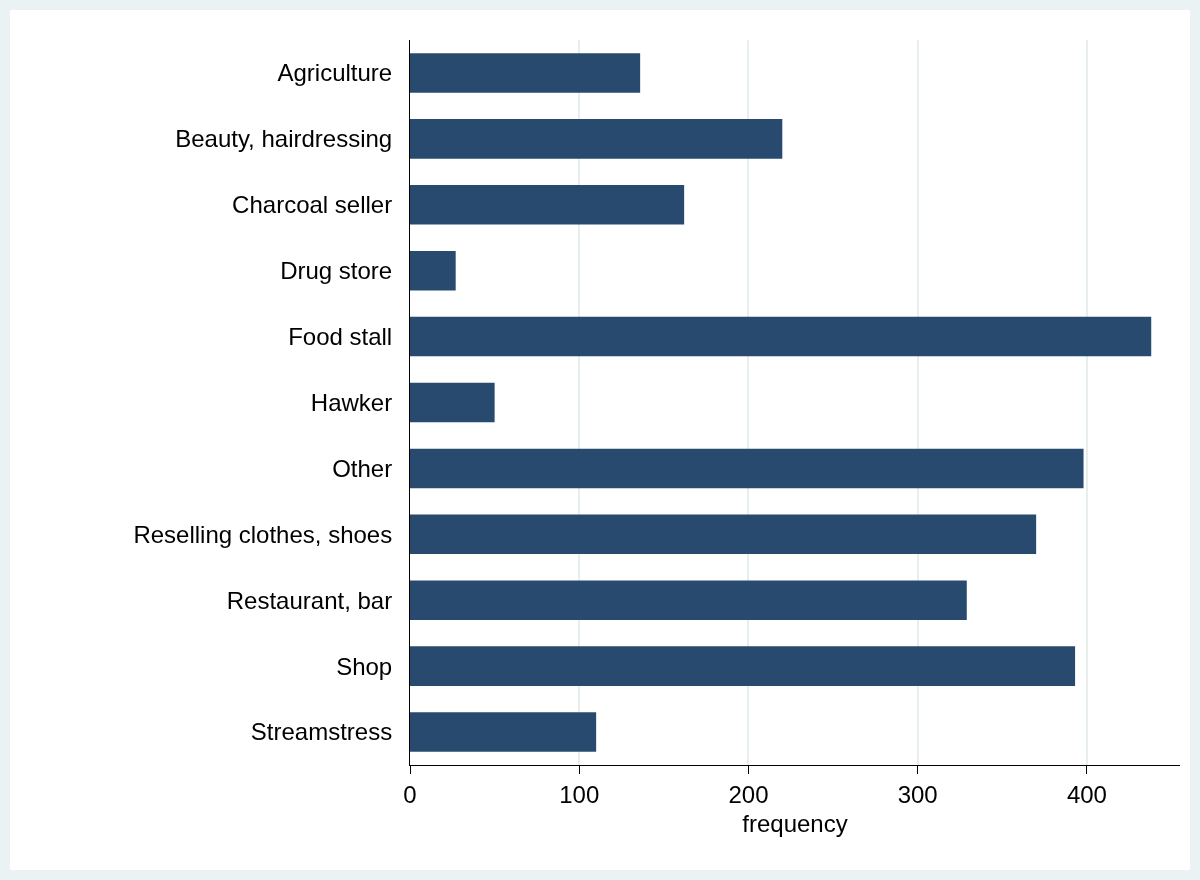  What do you see at coordinates (362, 468) in the screenshot?
I see `y-tick-label: Other` at bounding box center [362, 468].